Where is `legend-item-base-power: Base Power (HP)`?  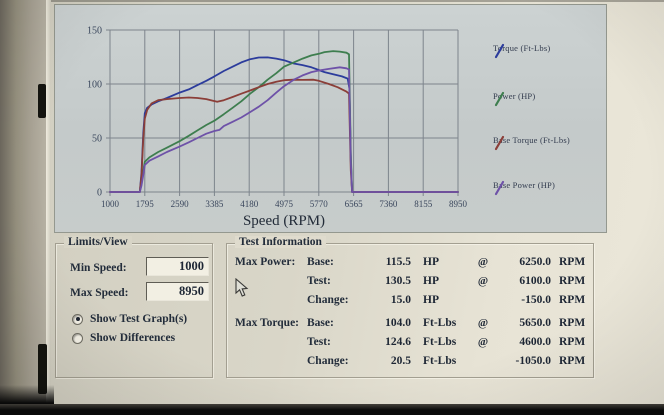
legend-item-base-power: Base Power (HP) is located at coordinates (524, 188).